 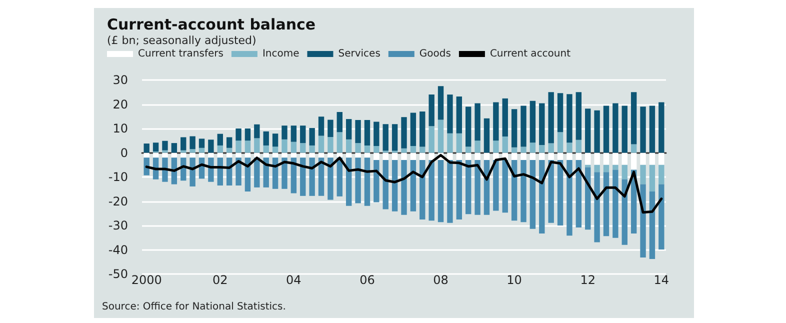 What do you see at coordinates (588, 280) in the screenshot?
I see `x-tick-label: 12` at bounding box center [588, 280].